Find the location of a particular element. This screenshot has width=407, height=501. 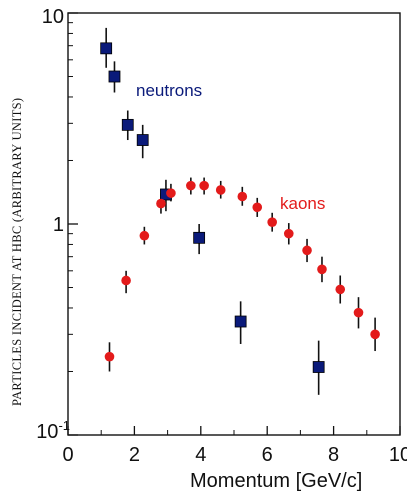

x-tick-label: 4 is located at coordinates (200, 455).